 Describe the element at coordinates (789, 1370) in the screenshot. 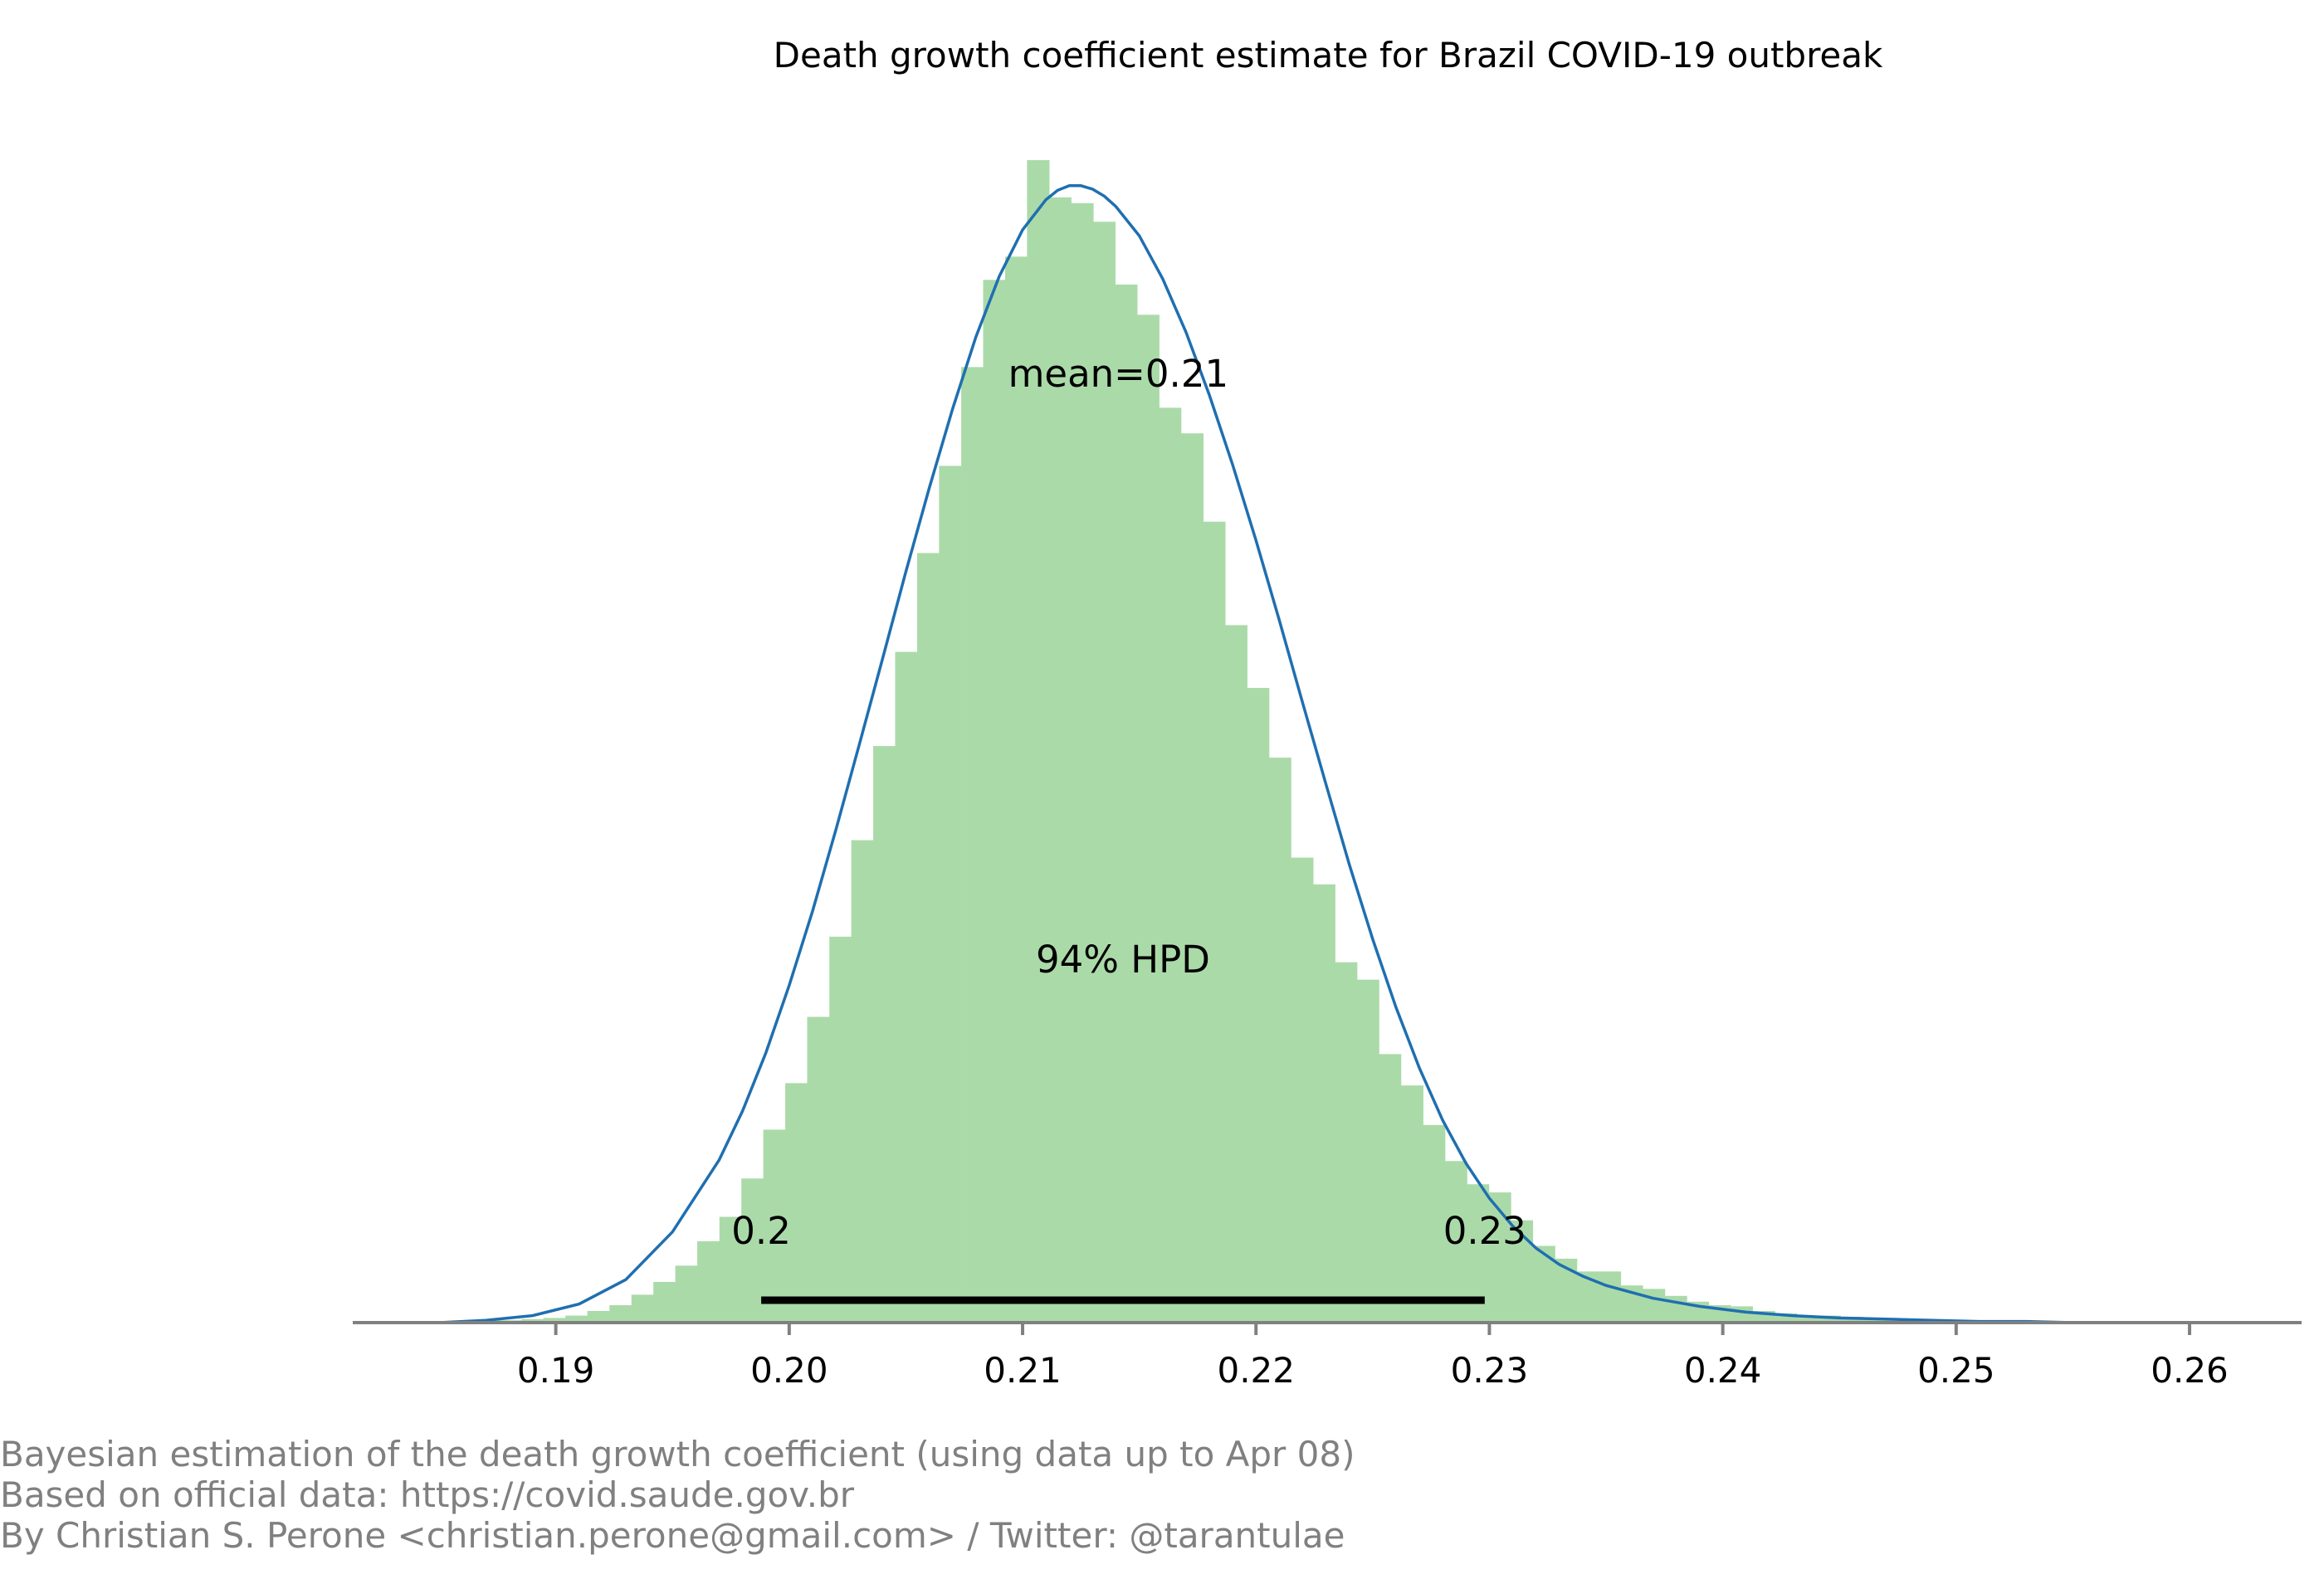

I see `x-tick-label: 0.20` at that location.